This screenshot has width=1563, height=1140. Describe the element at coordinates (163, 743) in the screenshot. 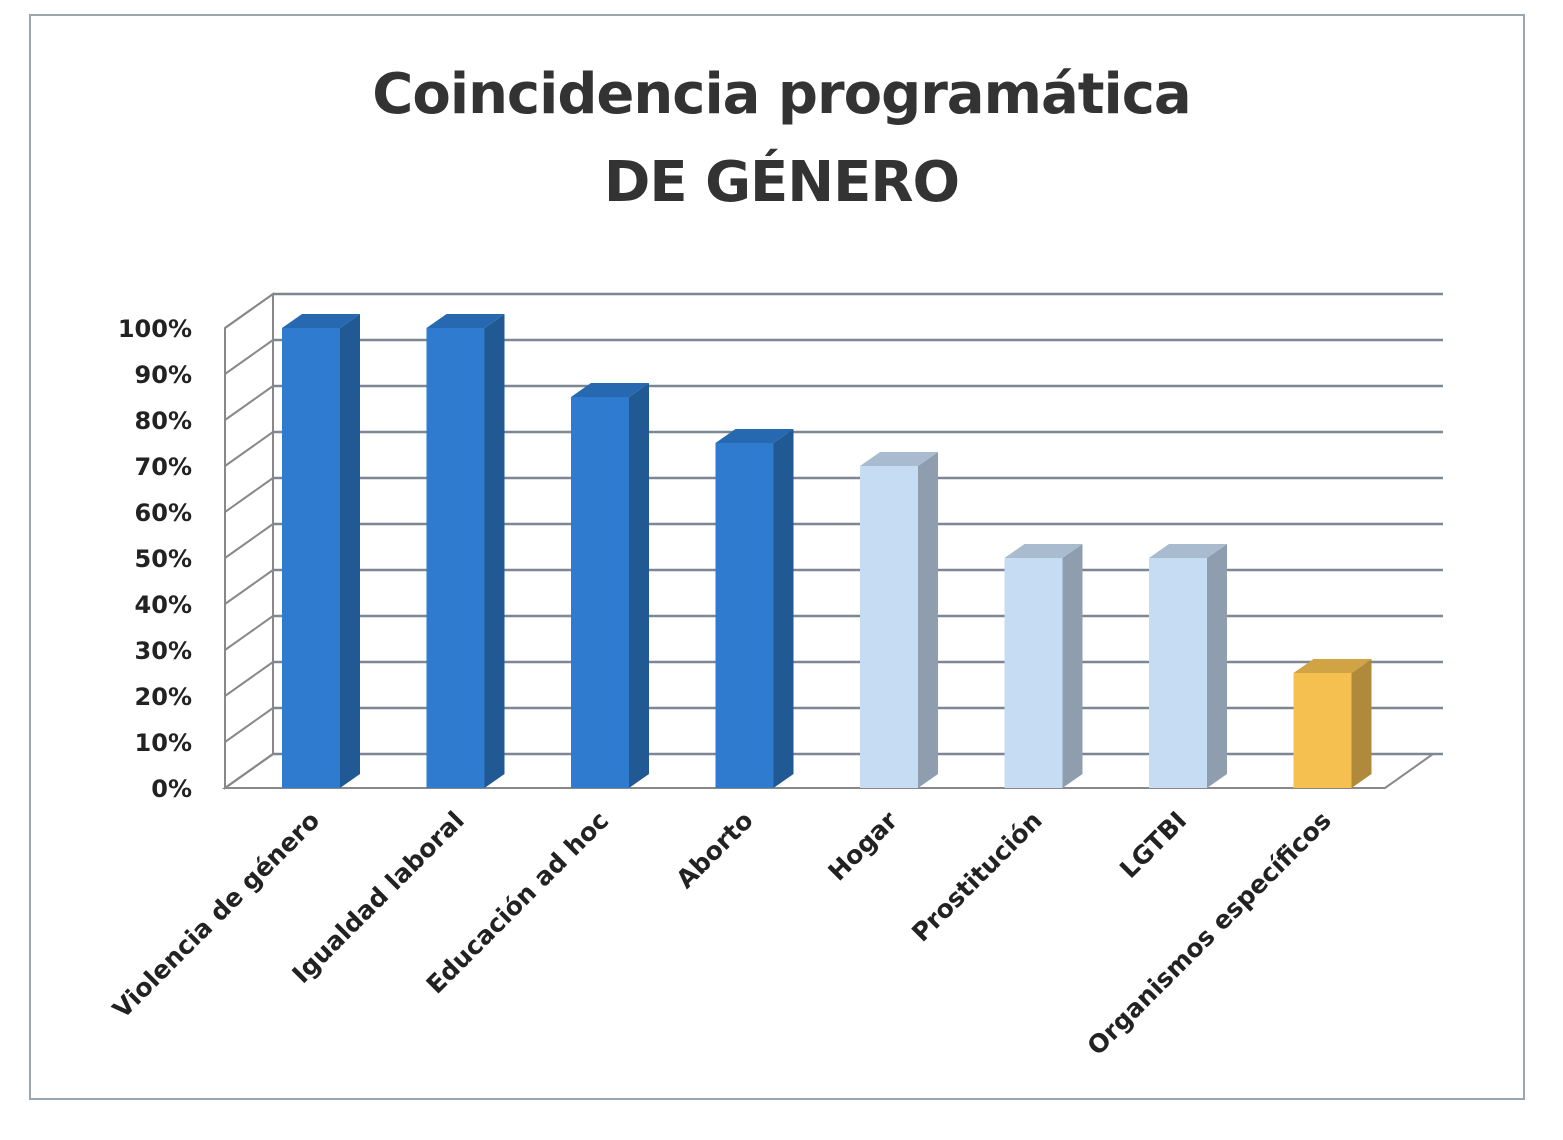

I see `y-tick-label: 10%` at that location.